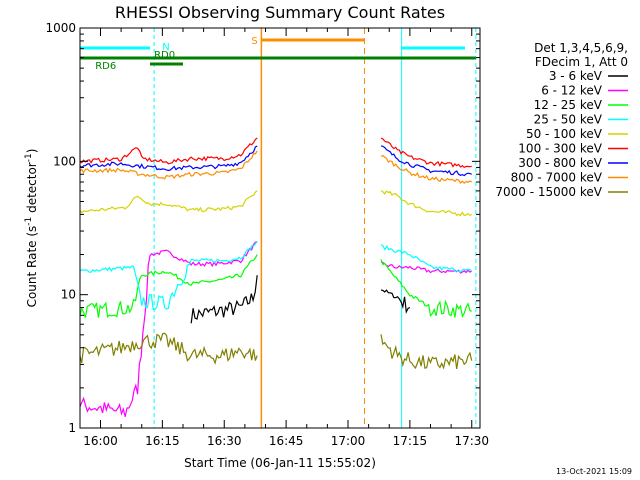 This screenshot has height=480, width=640. Describe the element at coordinates (286, 441) in the screenshot. I see `x-tick-label-1645: 16:45` at that location.